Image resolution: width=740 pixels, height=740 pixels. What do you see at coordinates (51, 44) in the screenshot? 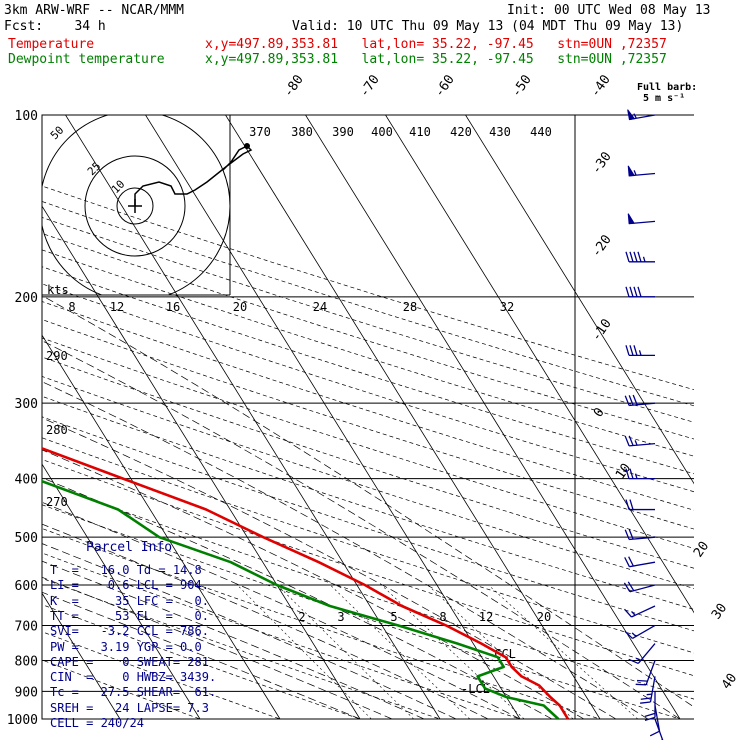
I see `temperature-legend-label: Temperature` at bounding box center [51, 44].